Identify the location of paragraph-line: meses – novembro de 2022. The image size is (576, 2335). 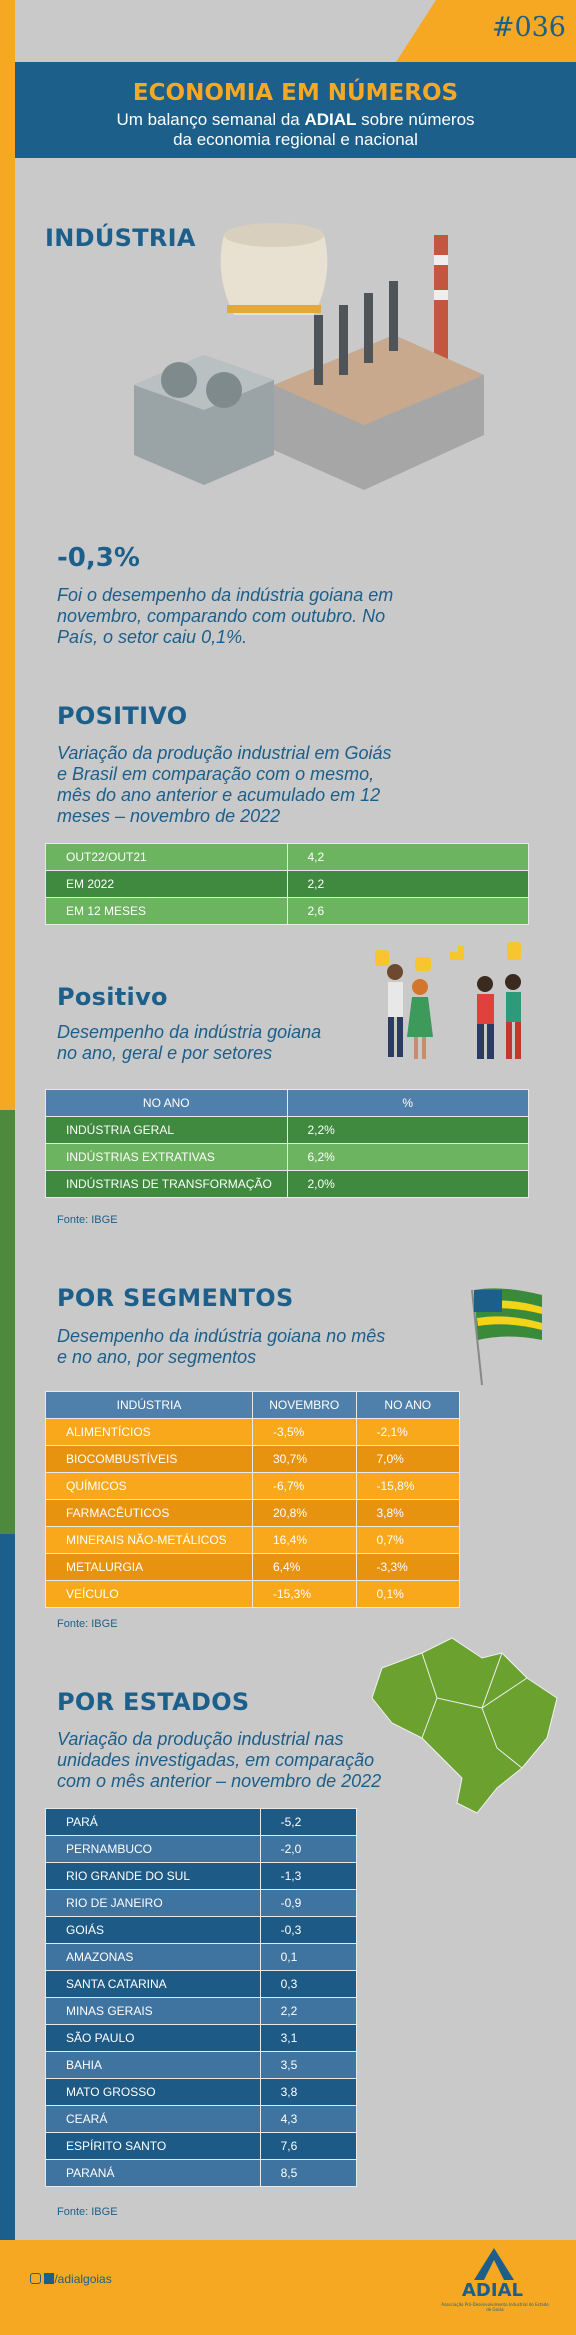
(169, 816).